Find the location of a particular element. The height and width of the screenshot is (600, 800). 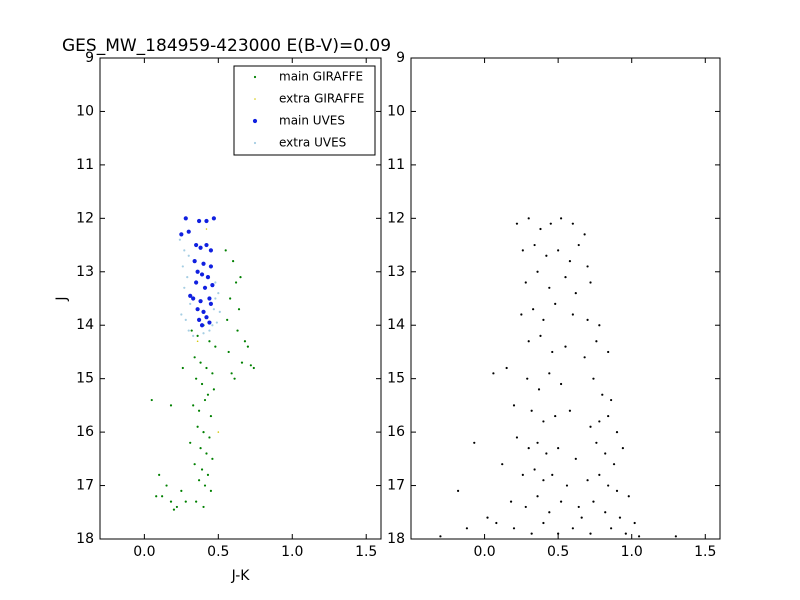

x-tick-label: 1.0 is located at coordinates (632, 552).